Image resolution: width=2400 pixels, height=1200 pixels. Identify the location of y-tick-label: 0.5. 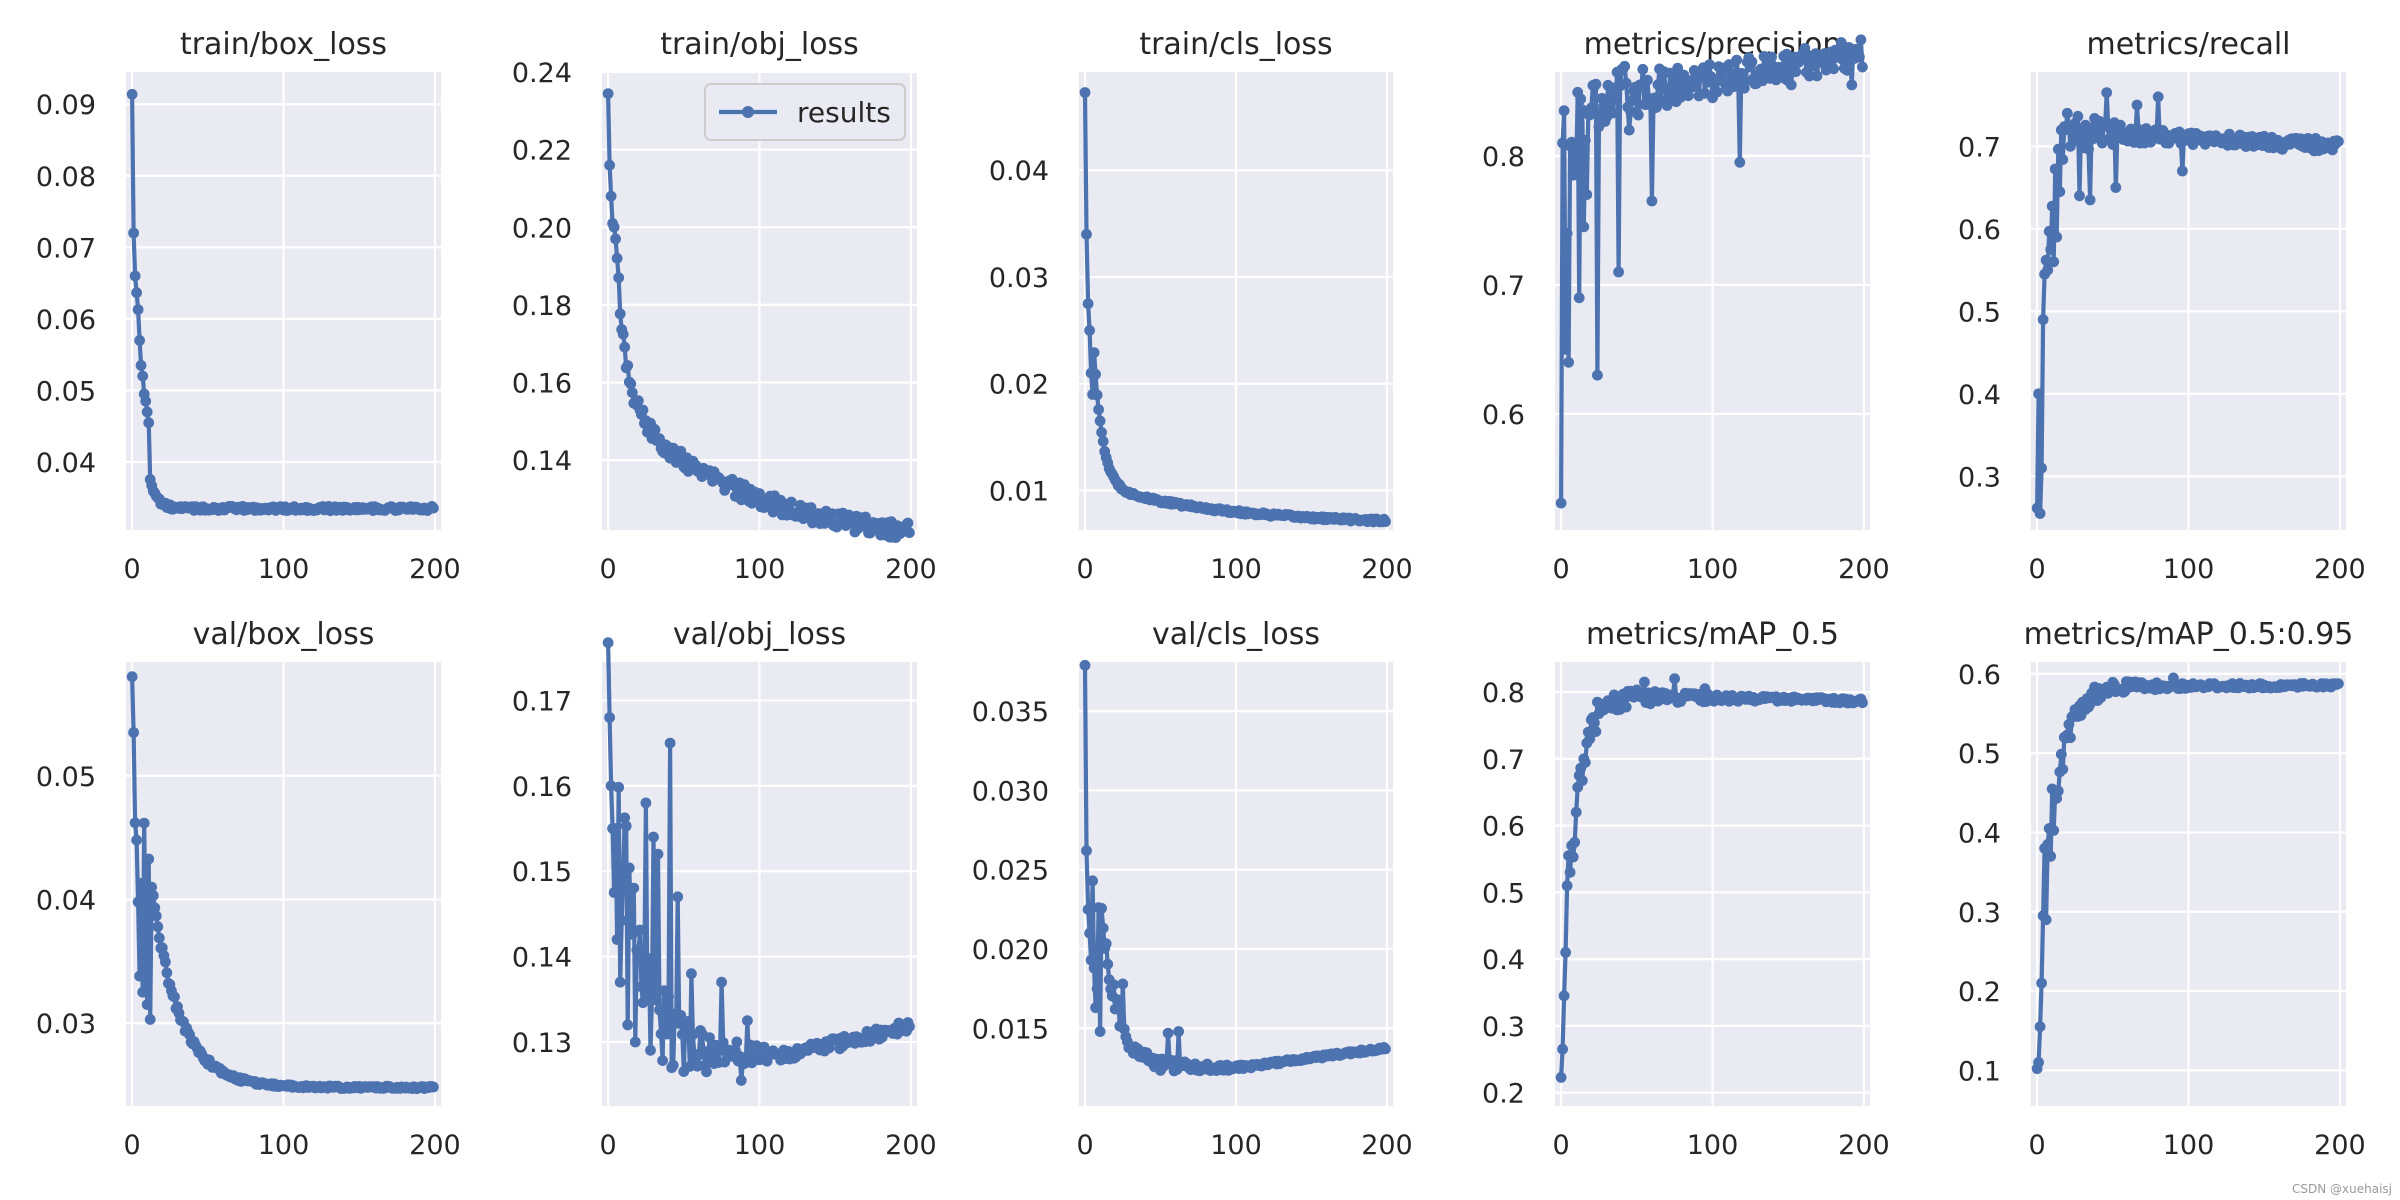
(1979, 754).